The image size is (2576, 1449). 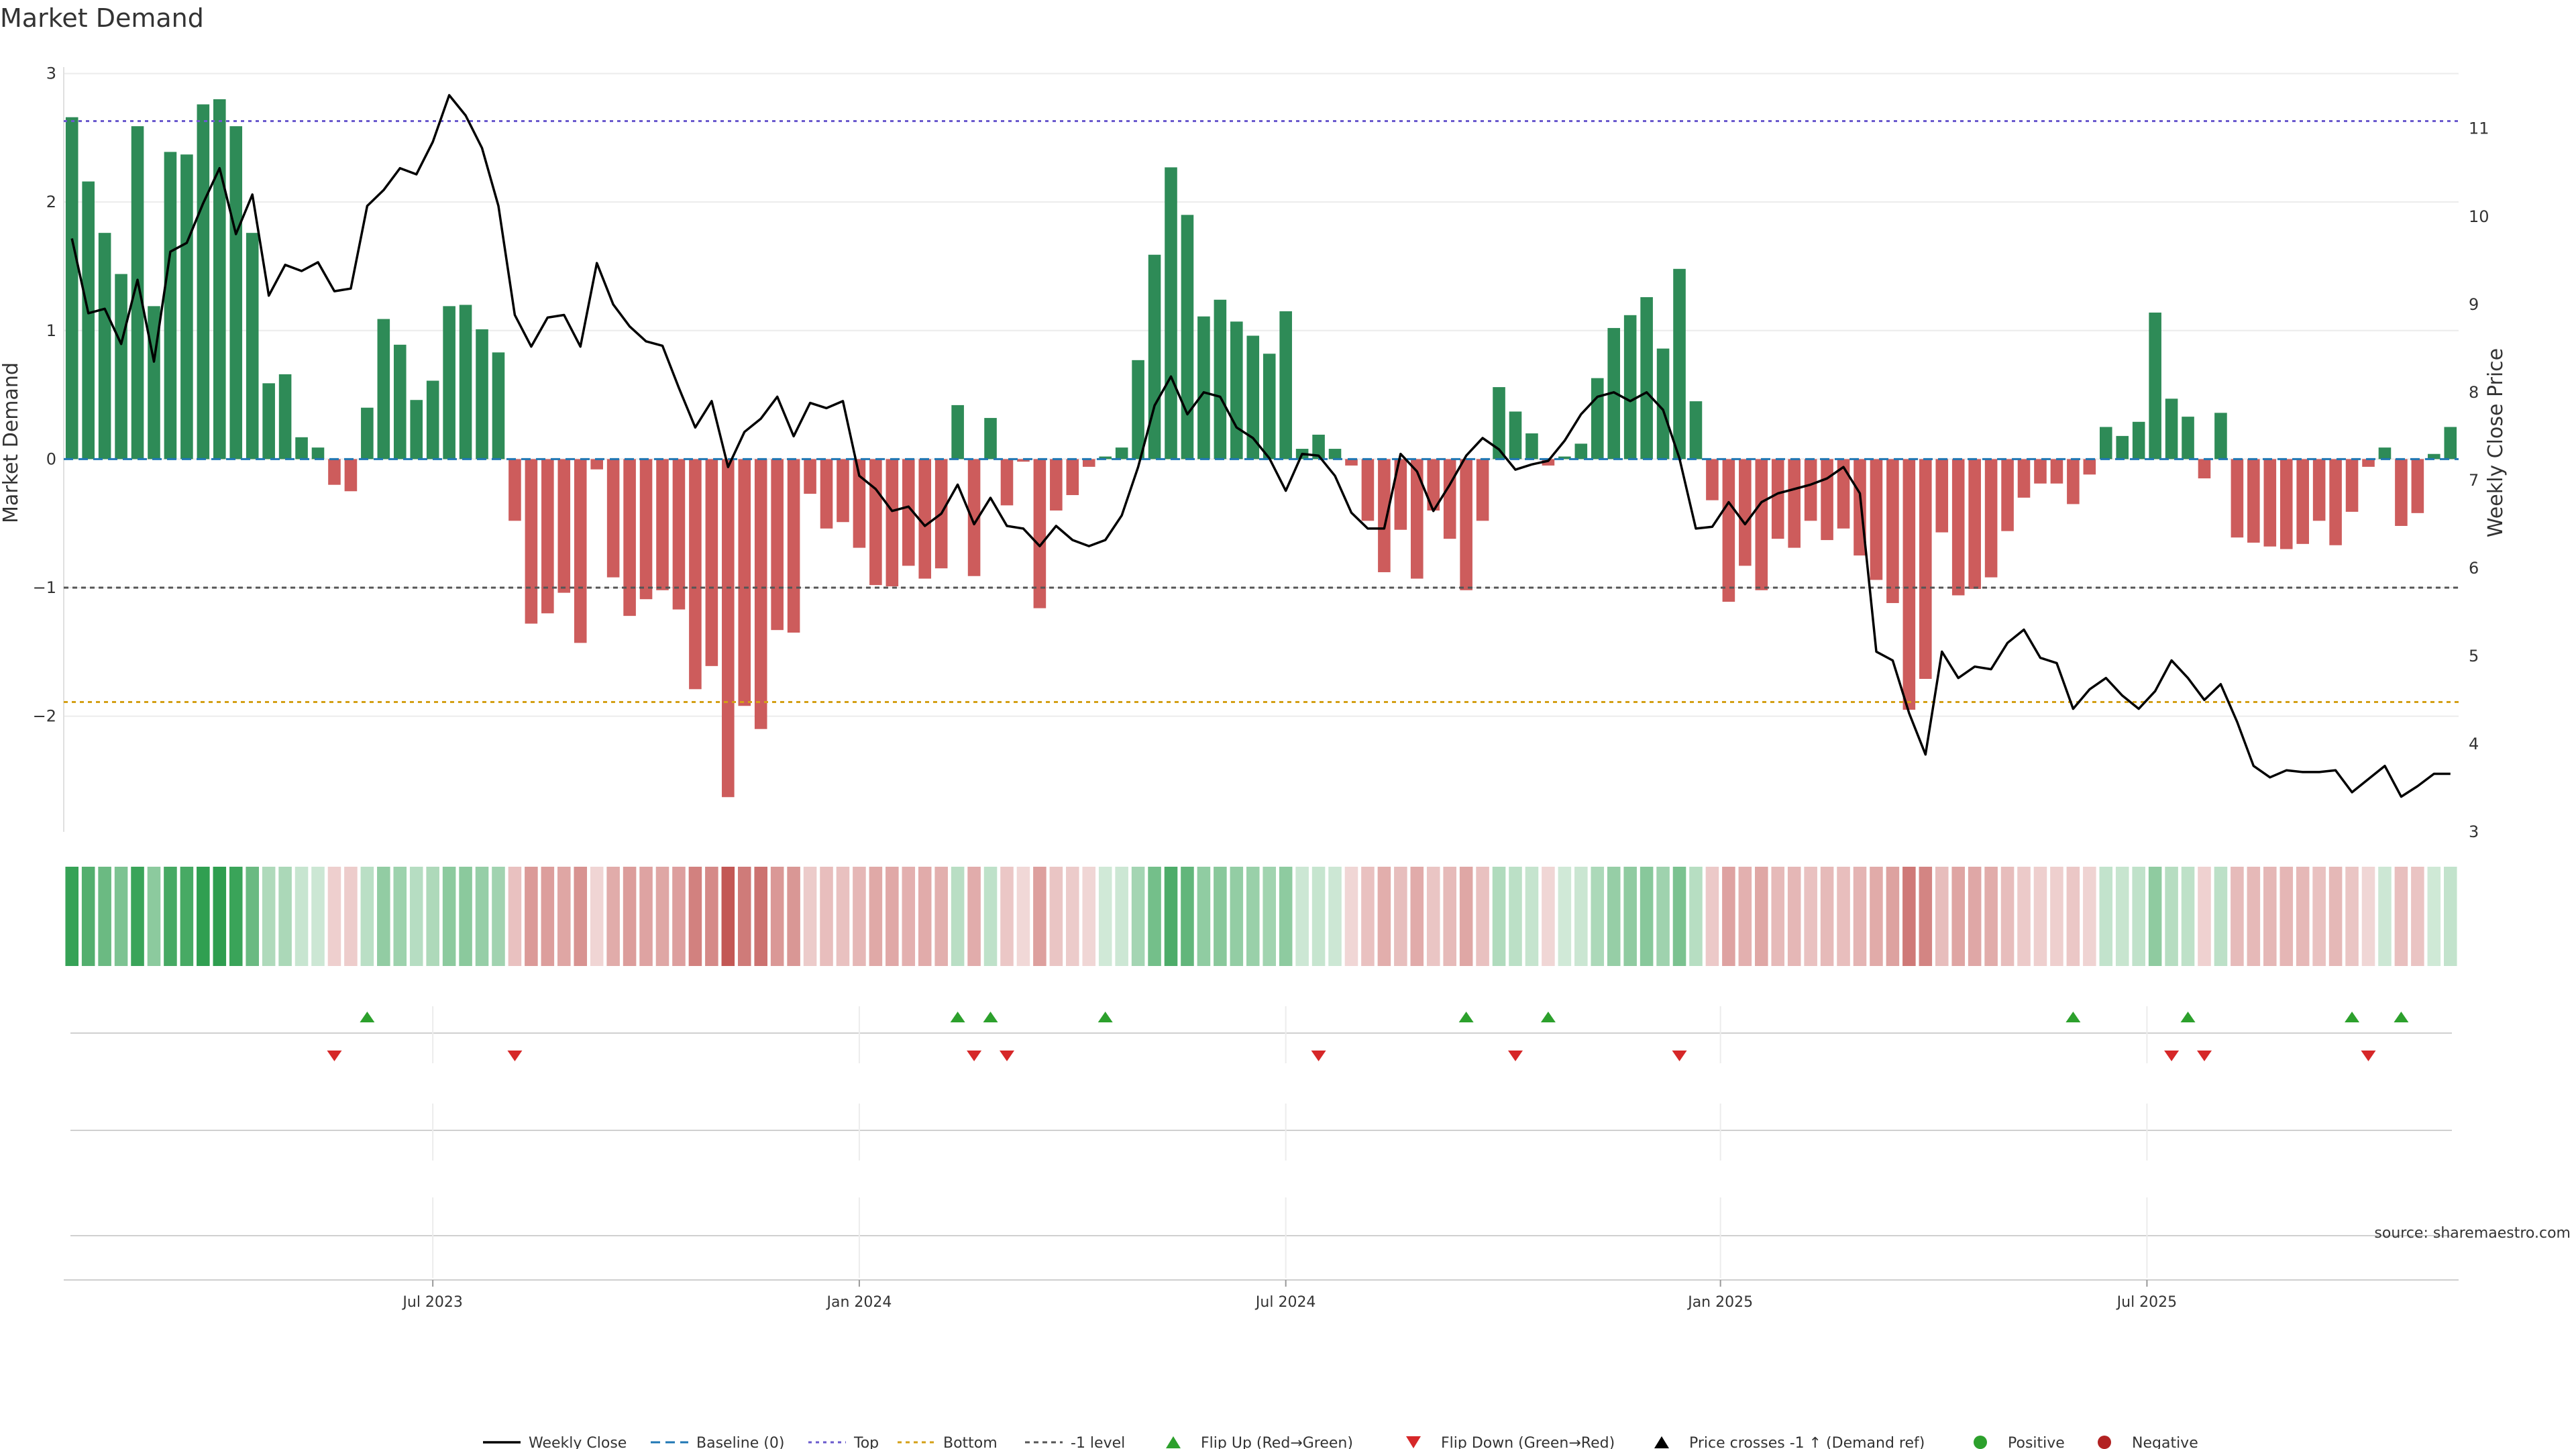 I want to click on legend-item-baseline: Baseline (0), so click(x=717, y=1442).